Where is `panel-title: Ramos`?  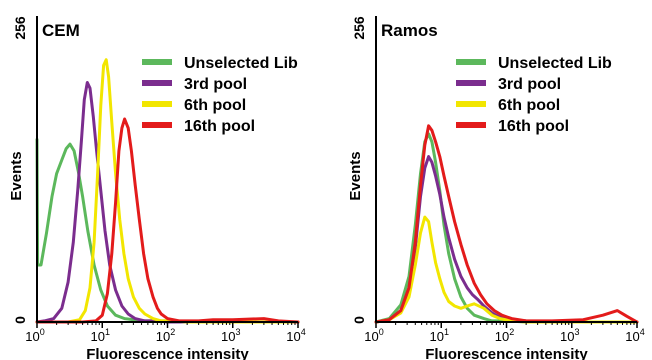 panel-title: Ramos is located at coordinates (409, 30).